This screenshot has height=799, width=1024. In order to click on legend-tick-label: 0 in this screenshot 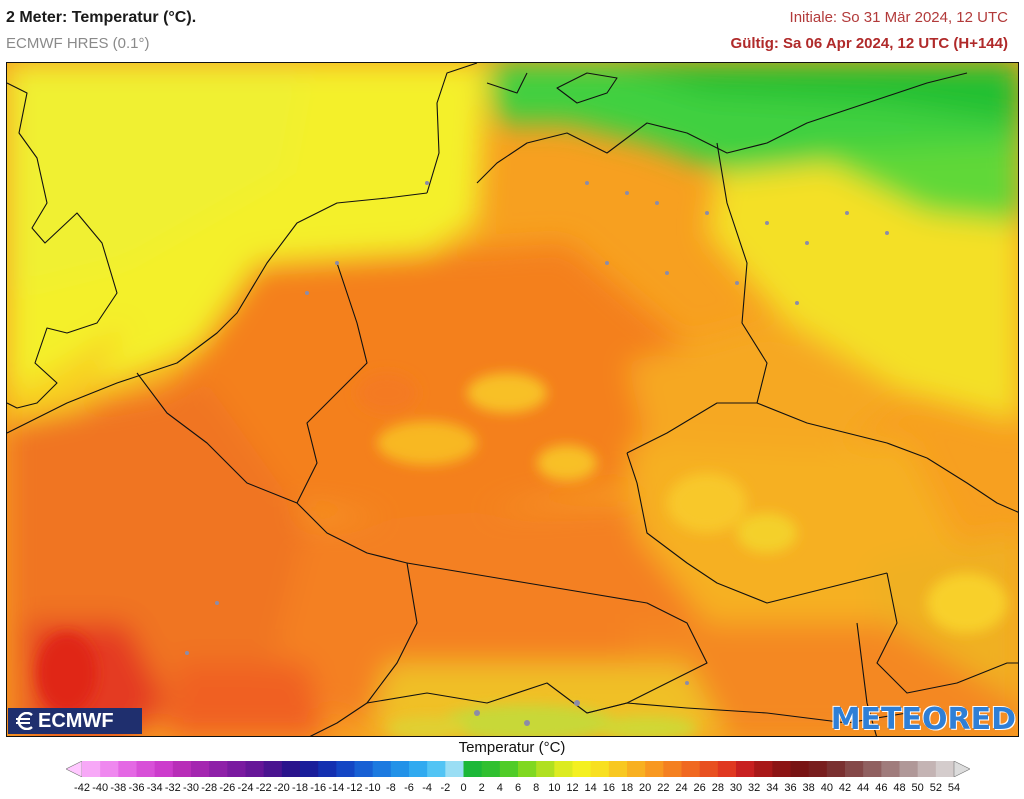, I will do `click(463, 788)`.